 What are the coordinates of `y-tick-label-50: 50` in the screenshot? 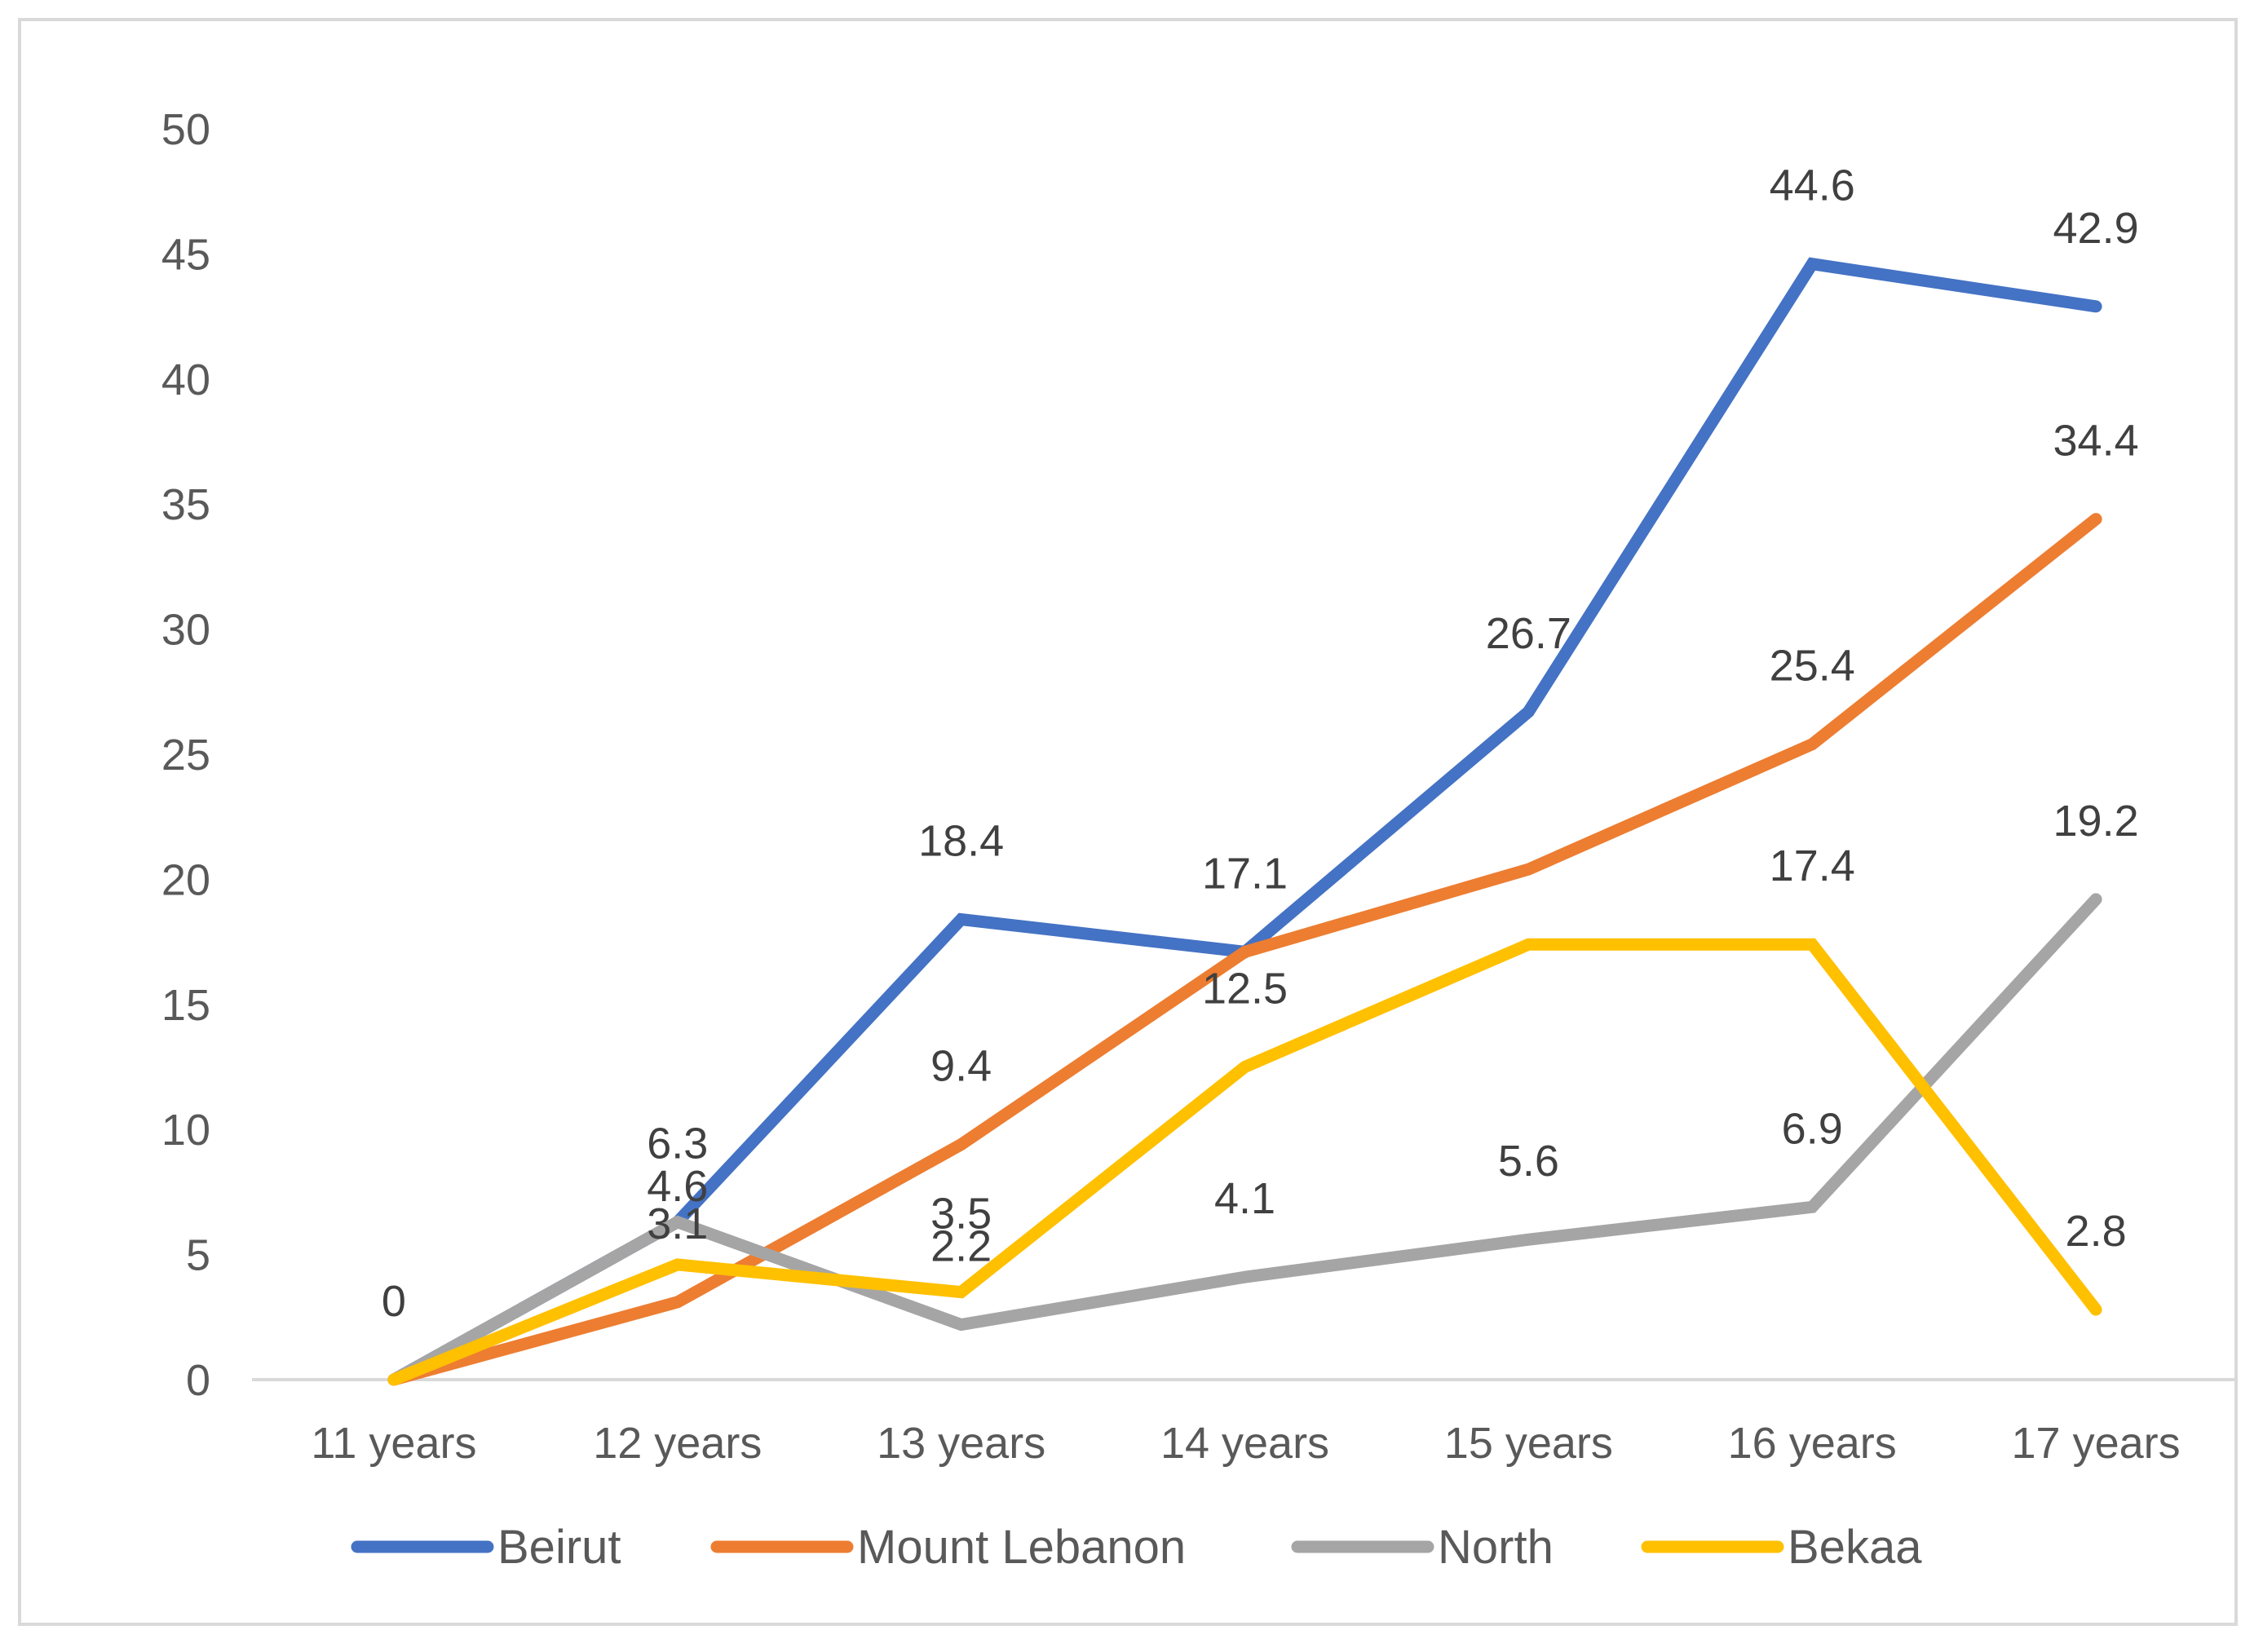 It's located at (185, 129).